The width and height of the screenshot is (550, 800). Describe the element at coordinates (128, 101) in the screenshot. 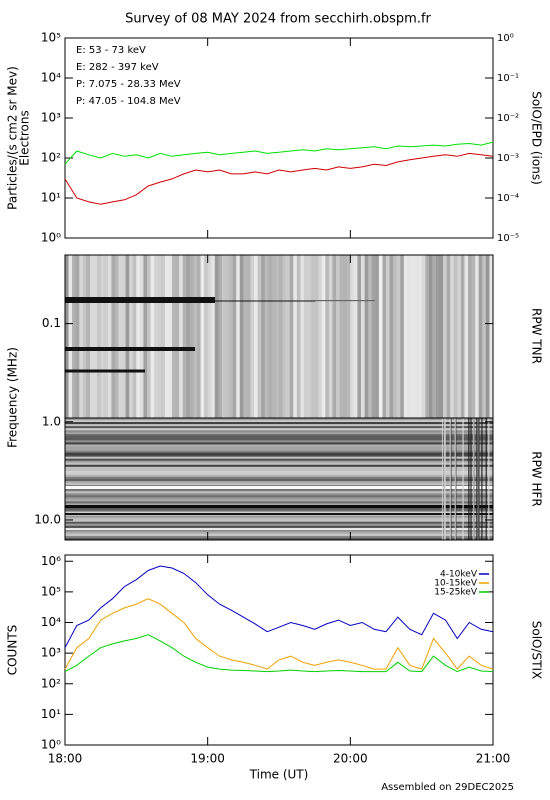

I see `legend-entry: P: 47.05 - 104.8 MeV` at that location.